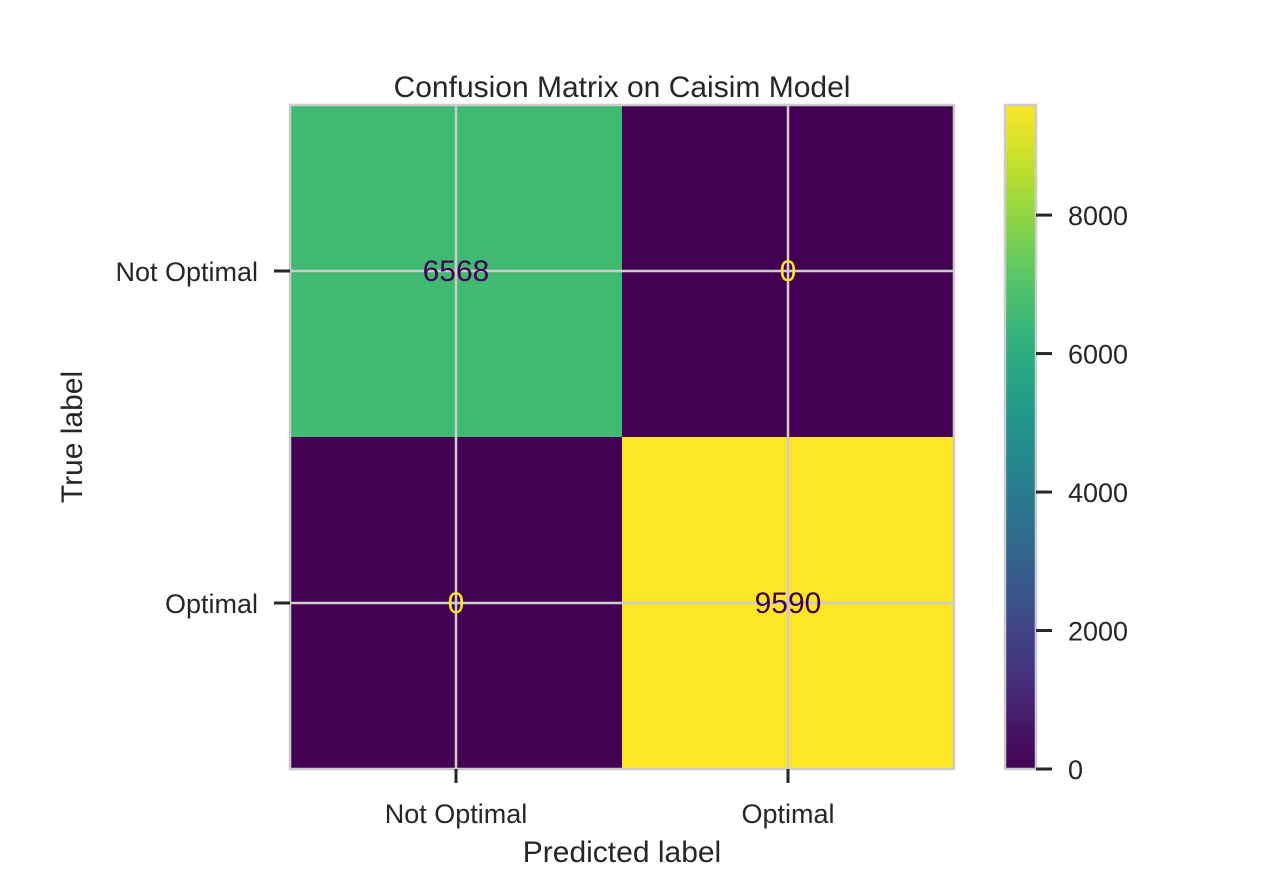 This screenshot has width=1280, height=880. I want to click on y-tick-label: Not Optimal, so click(186, 272).